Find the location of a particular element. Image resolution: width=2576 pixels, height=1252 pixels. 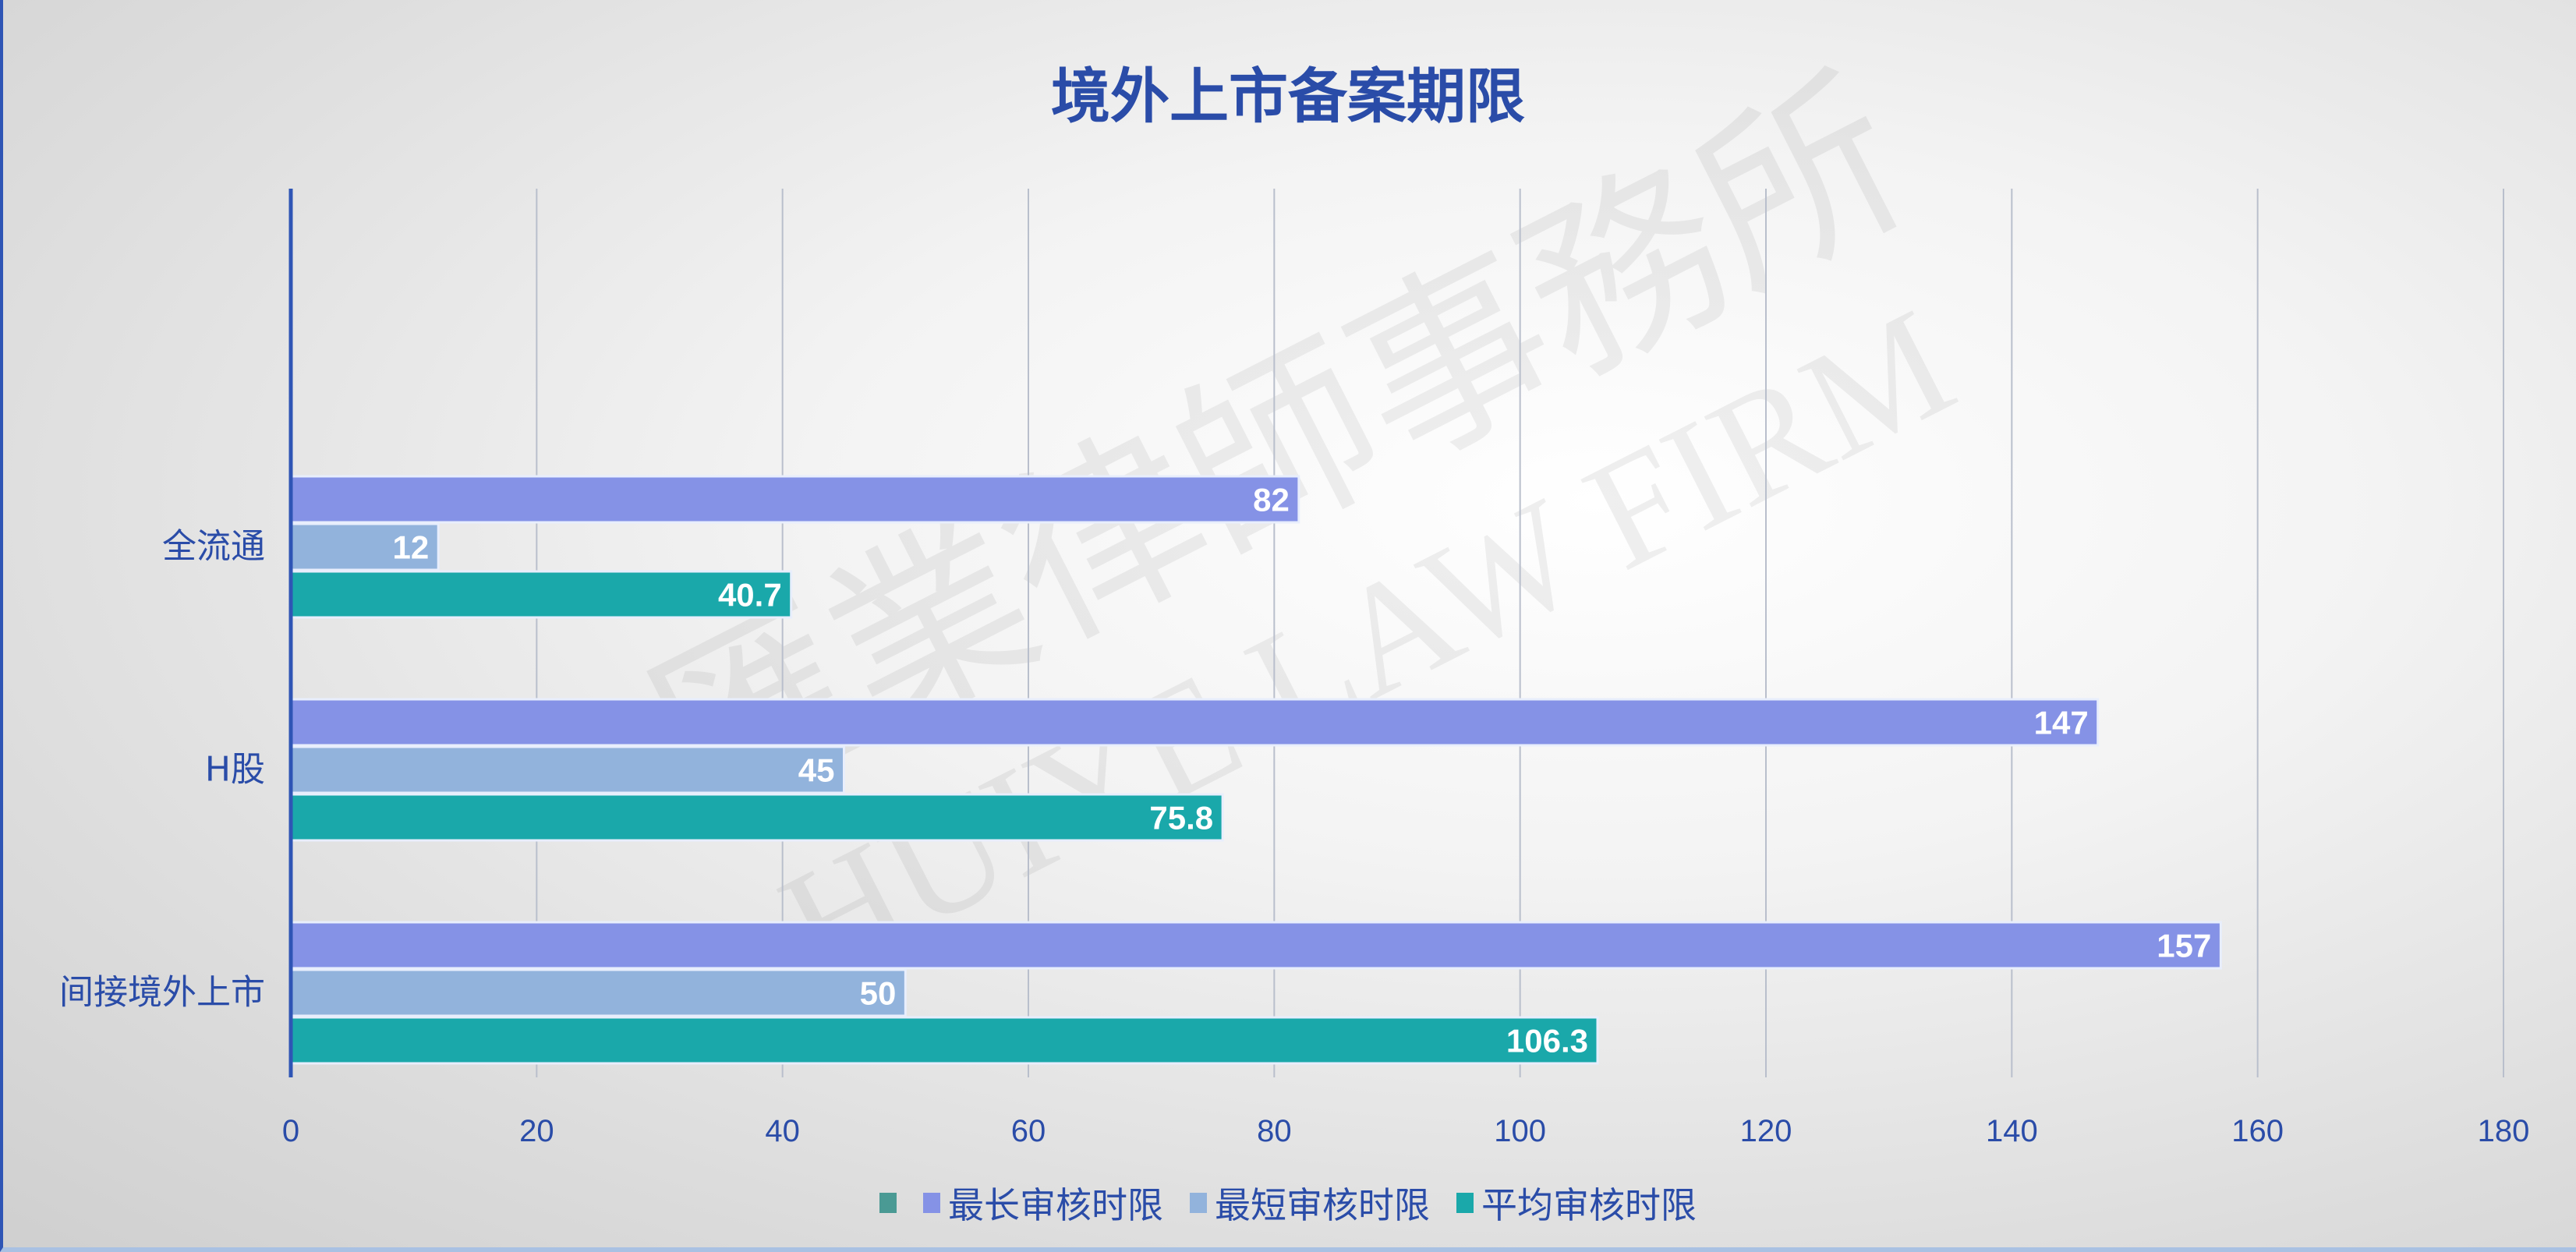

category-label: H股 is located at coordinates (235, 770).